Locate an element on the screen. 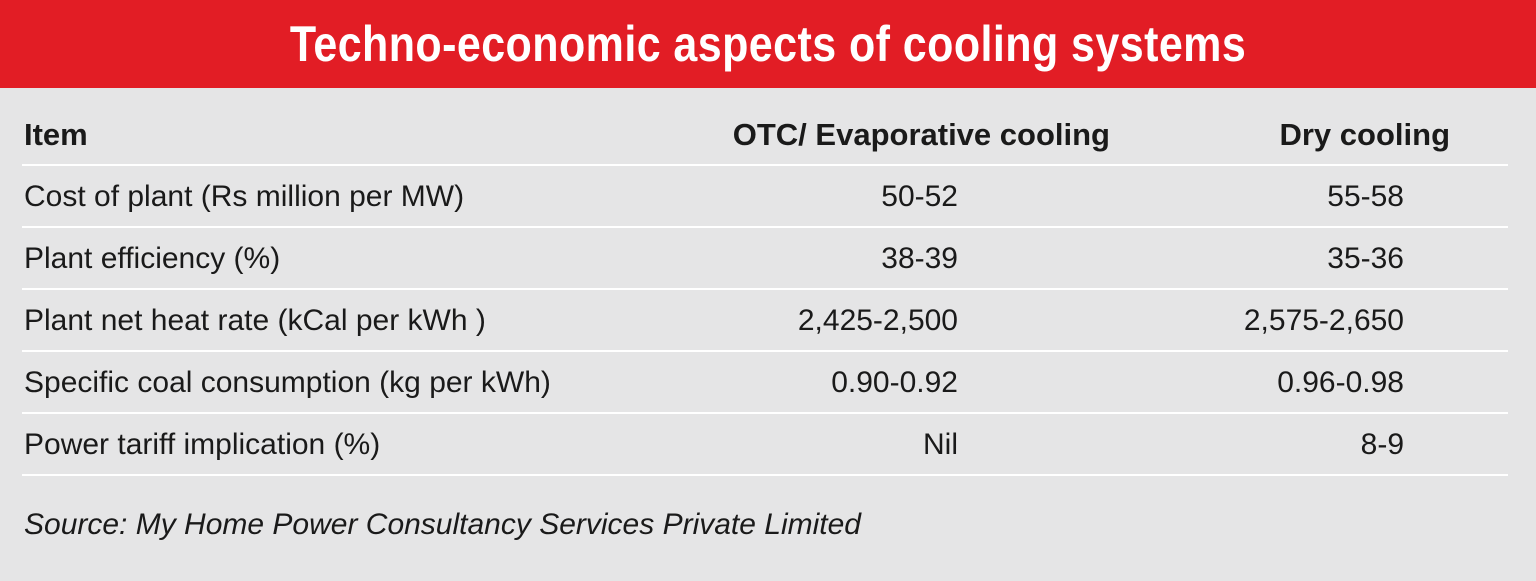 This screenshot has width=1536, height=581. row-dry-value: 8-9 is located at coordinates (1382, 444).